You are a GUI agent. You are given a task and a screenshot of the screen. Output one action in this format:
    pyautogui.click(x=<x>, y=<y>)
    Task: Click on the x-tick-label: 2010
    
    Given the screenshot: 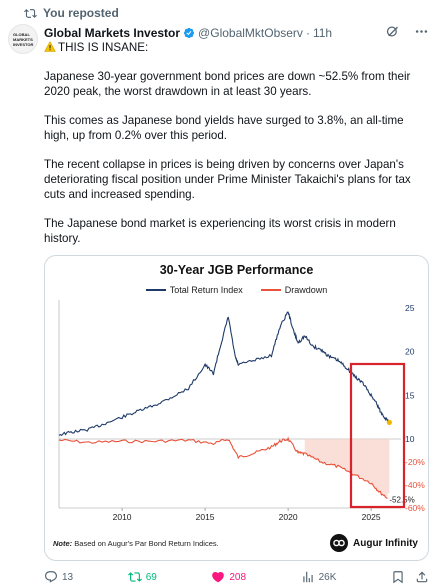 What is the action you would take?
    pyautogui.click(x=122, y=517)
    